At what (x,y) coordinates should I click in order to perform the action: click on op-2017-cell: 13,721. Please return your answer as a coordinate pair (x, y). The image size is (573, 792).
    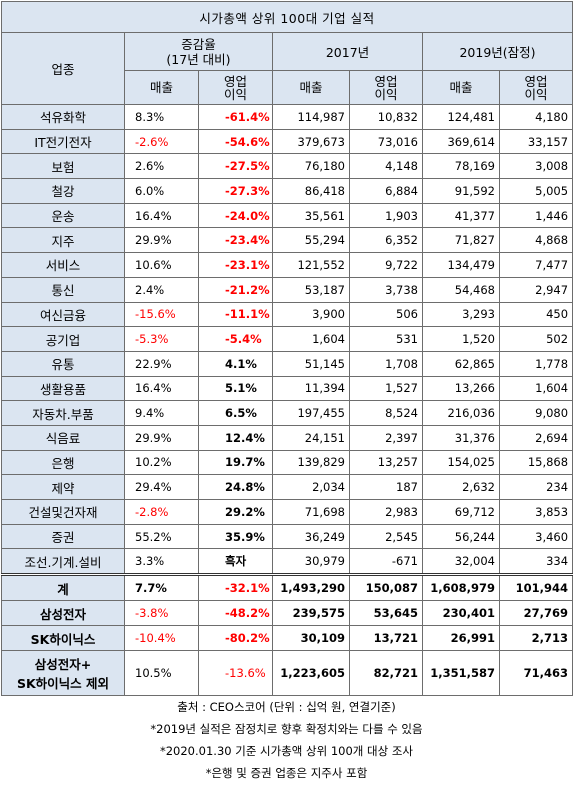
    Looking at the image, I should click on (386, 638).